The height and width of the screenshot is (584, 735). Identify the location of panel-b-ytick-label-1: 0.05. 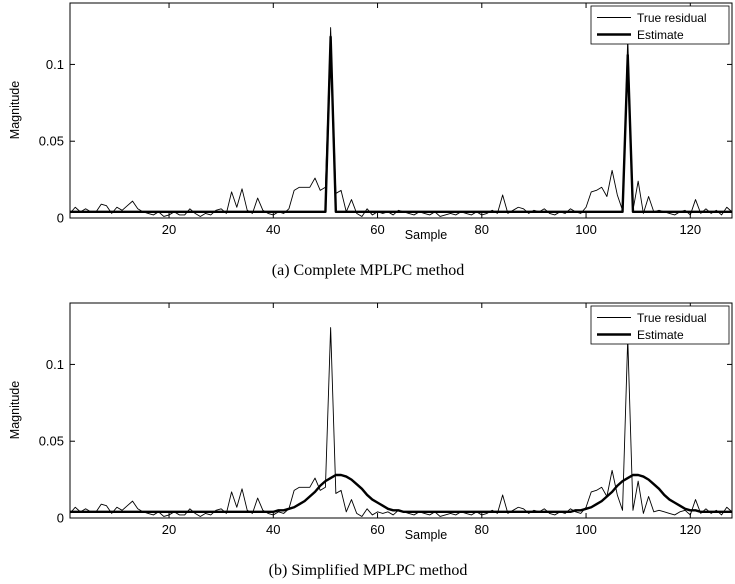
(51, 441).